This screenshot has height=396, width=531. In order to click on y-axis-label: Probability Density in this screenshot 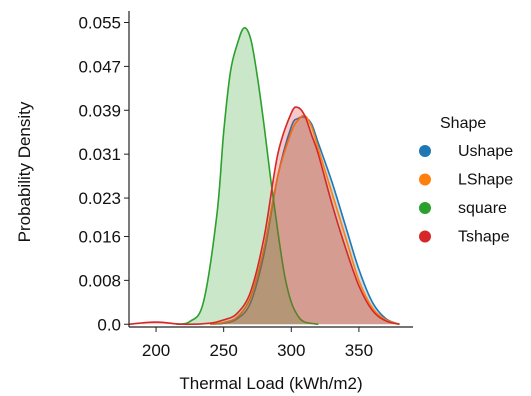, I will do `click(24, 171)`.